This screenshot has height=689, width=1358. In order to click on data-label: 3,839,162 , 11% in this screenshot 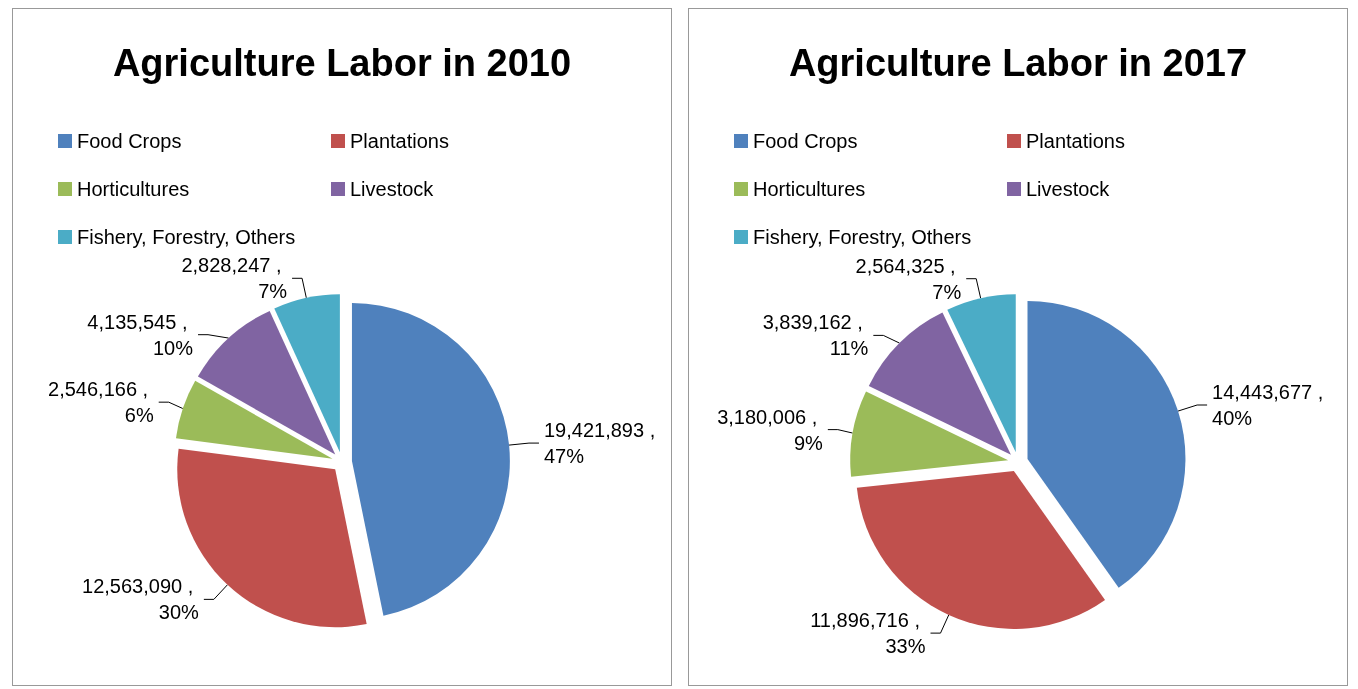, I will do `click(815, 335)`.